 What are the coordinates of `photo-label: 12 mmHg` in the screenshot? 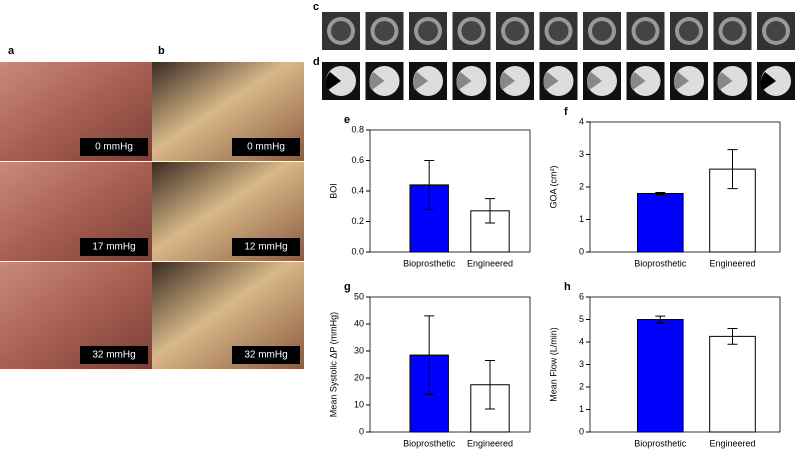 It's located at (265, 247).